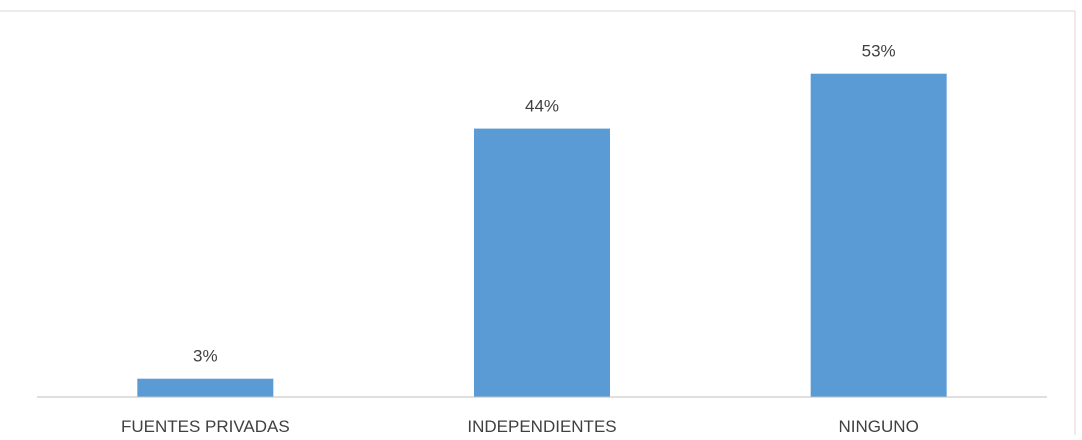  I want to click on x-tick-label-ninguno: NINGUNO, so click(879, 426).